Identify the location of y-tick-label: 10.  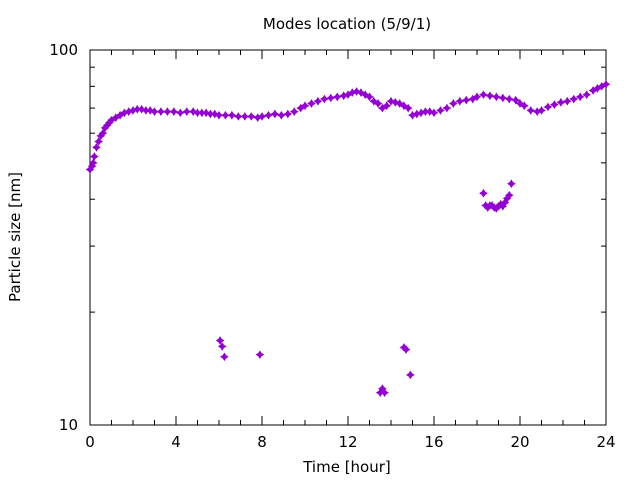
(68, 425).